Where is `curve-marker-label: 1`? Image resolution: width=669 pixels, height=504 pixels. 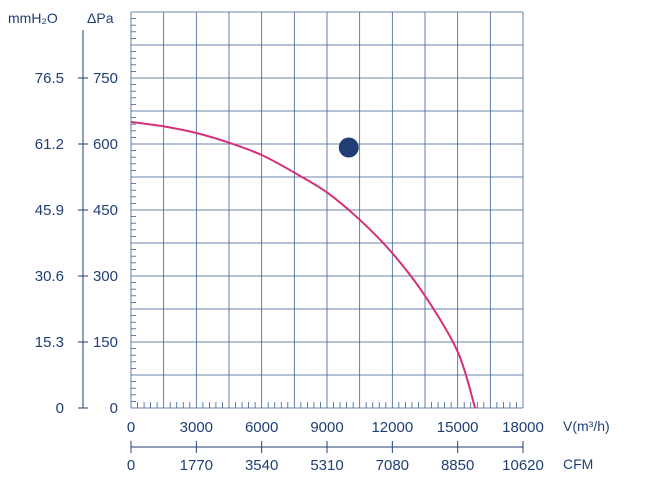
curve-marker-label: 1 is located at coordinates (349, 148).